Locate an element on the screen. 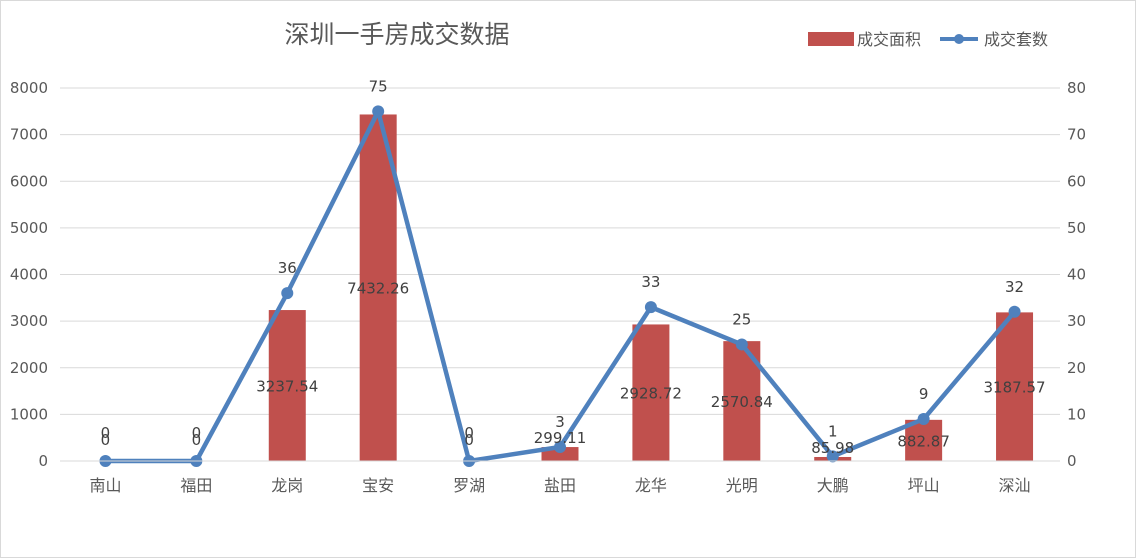 The height and width of the screenshot is (558, 1136). x-category-label: 龙华 is located at coordinates (651, 485).